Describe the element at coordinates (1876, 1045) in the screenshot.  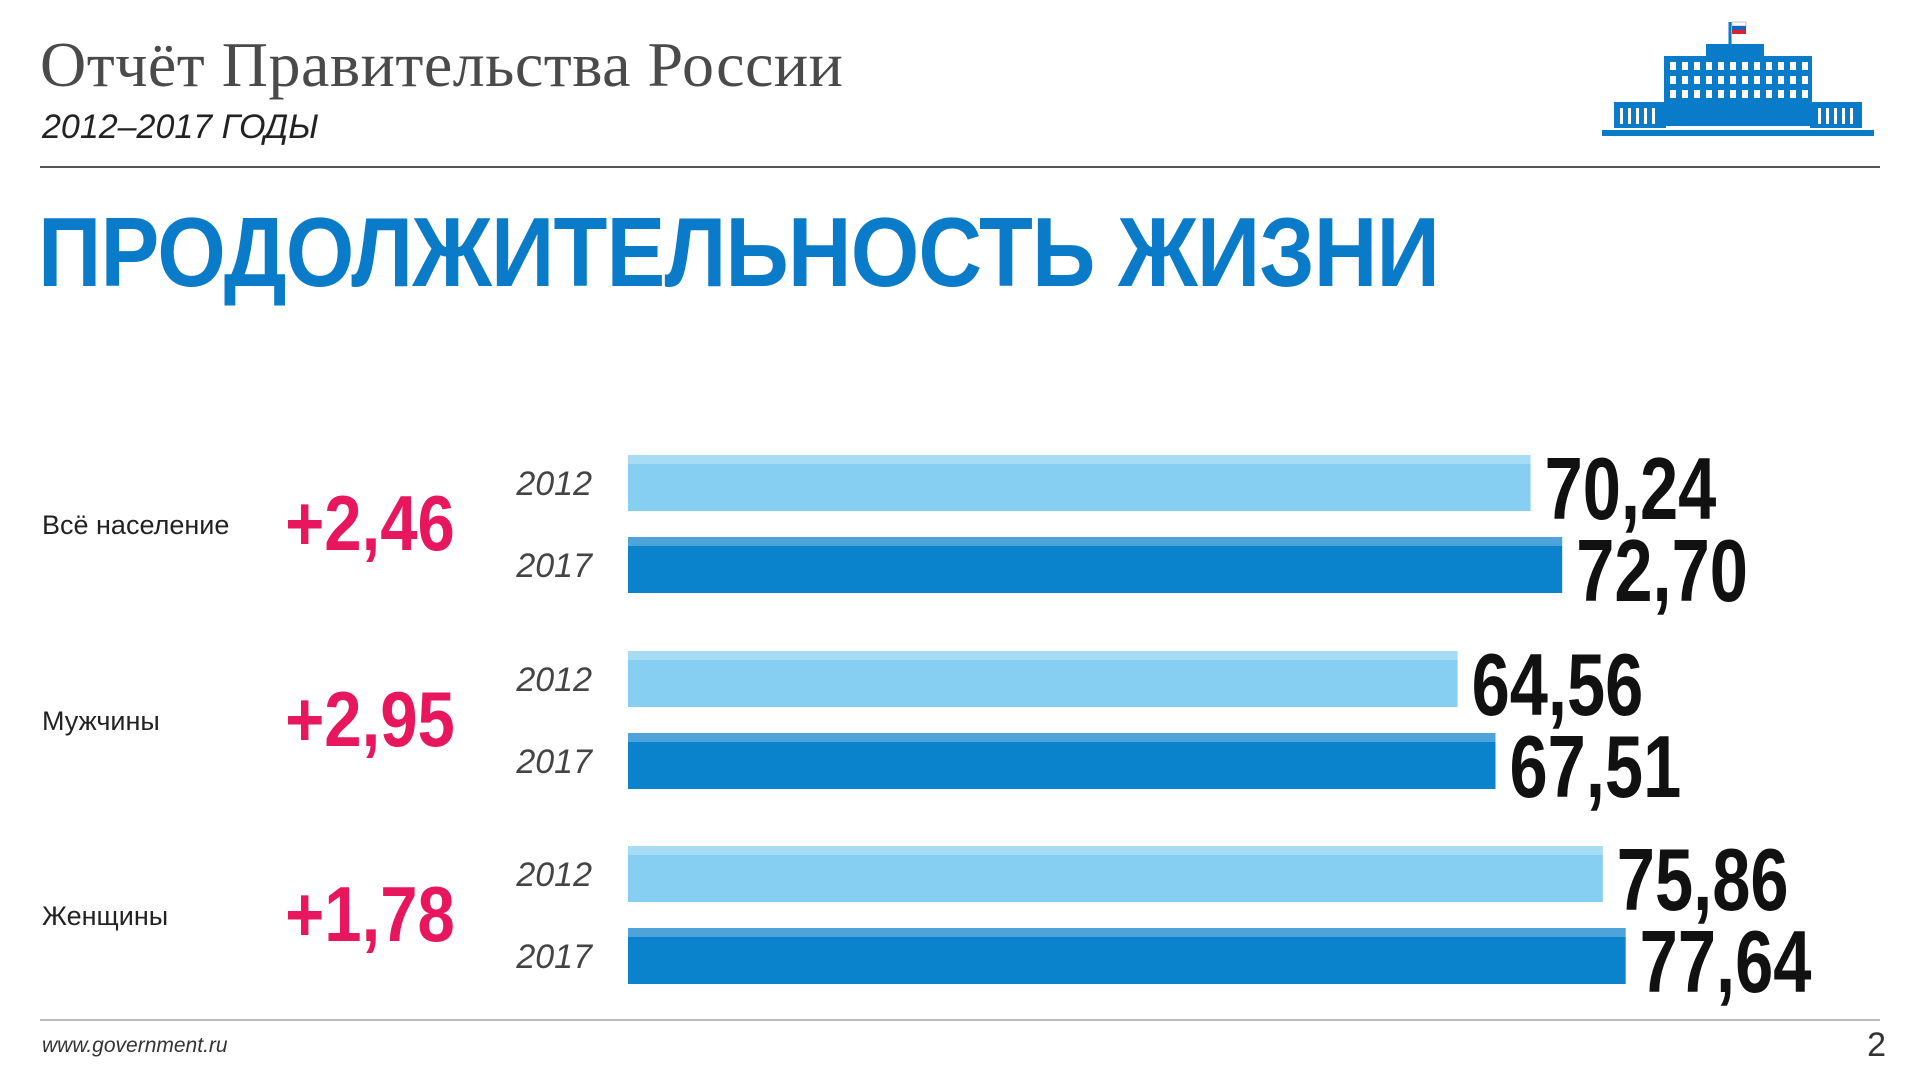
I see `page-number: 2` at that location.